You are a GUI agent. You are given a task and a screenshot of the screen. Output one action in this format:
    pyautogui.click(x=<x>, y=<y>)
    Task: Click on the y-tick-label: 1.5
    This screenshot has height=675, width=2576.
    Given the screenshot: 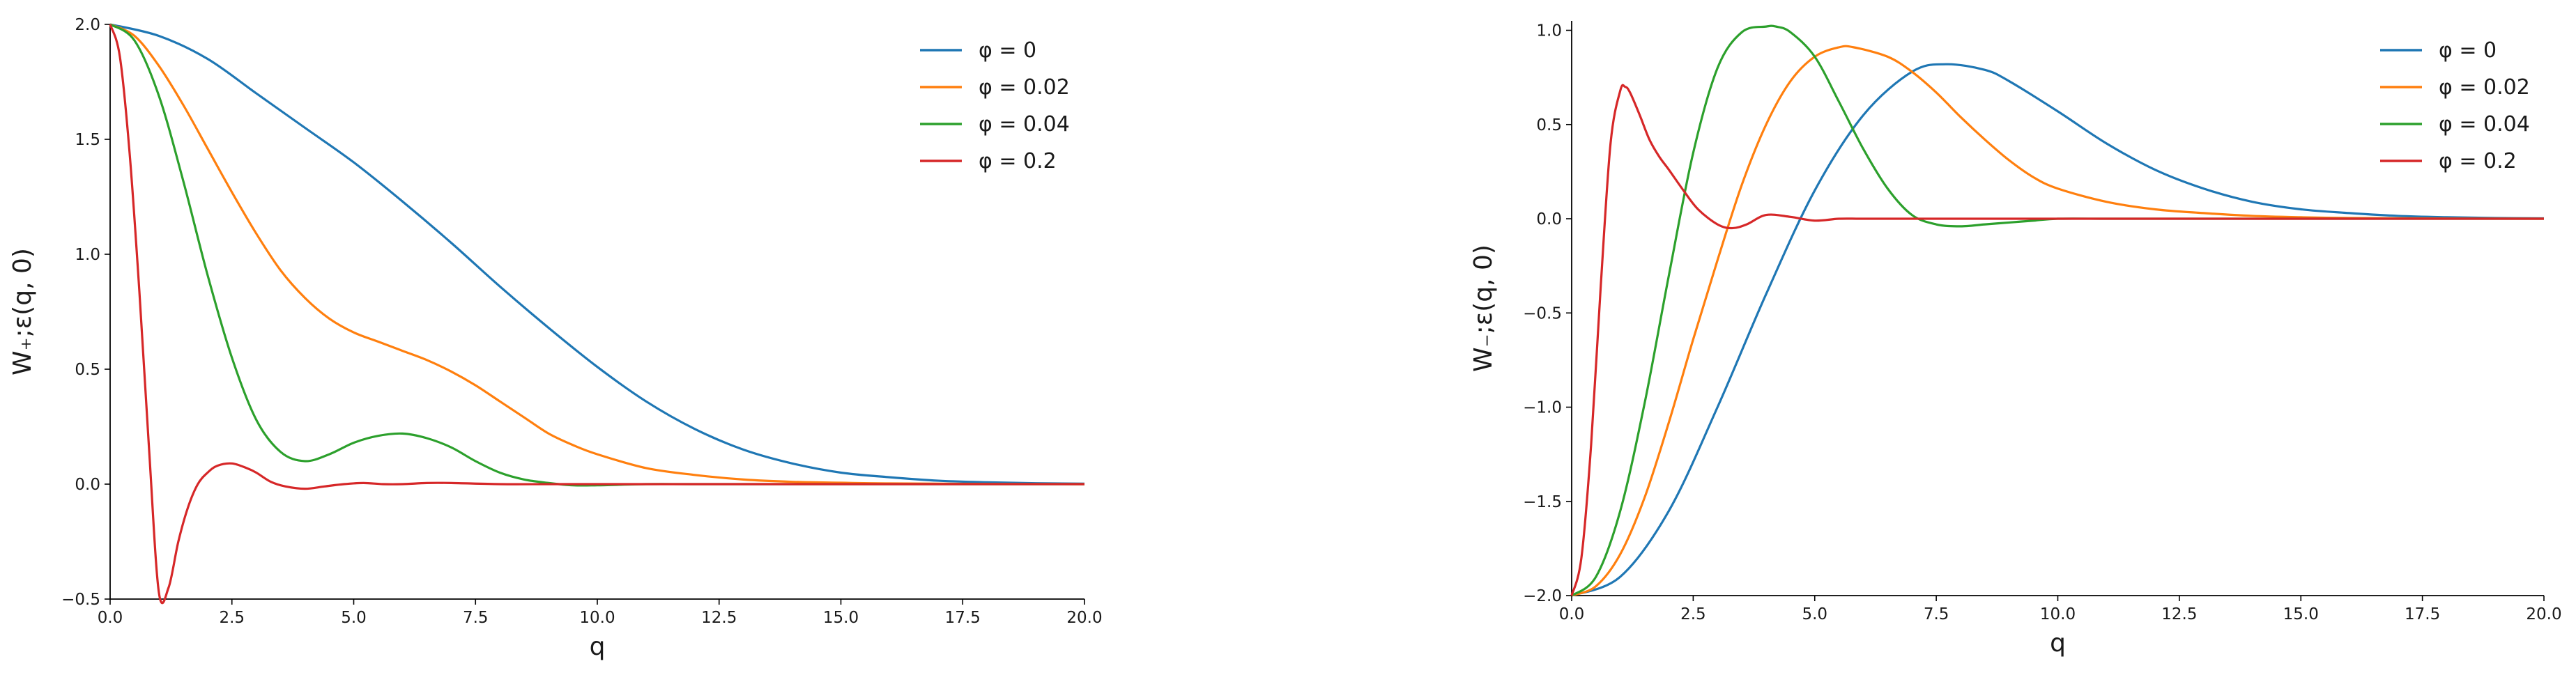 What is the action you would take?
    pyautogui.click(x=87, y=140)
    